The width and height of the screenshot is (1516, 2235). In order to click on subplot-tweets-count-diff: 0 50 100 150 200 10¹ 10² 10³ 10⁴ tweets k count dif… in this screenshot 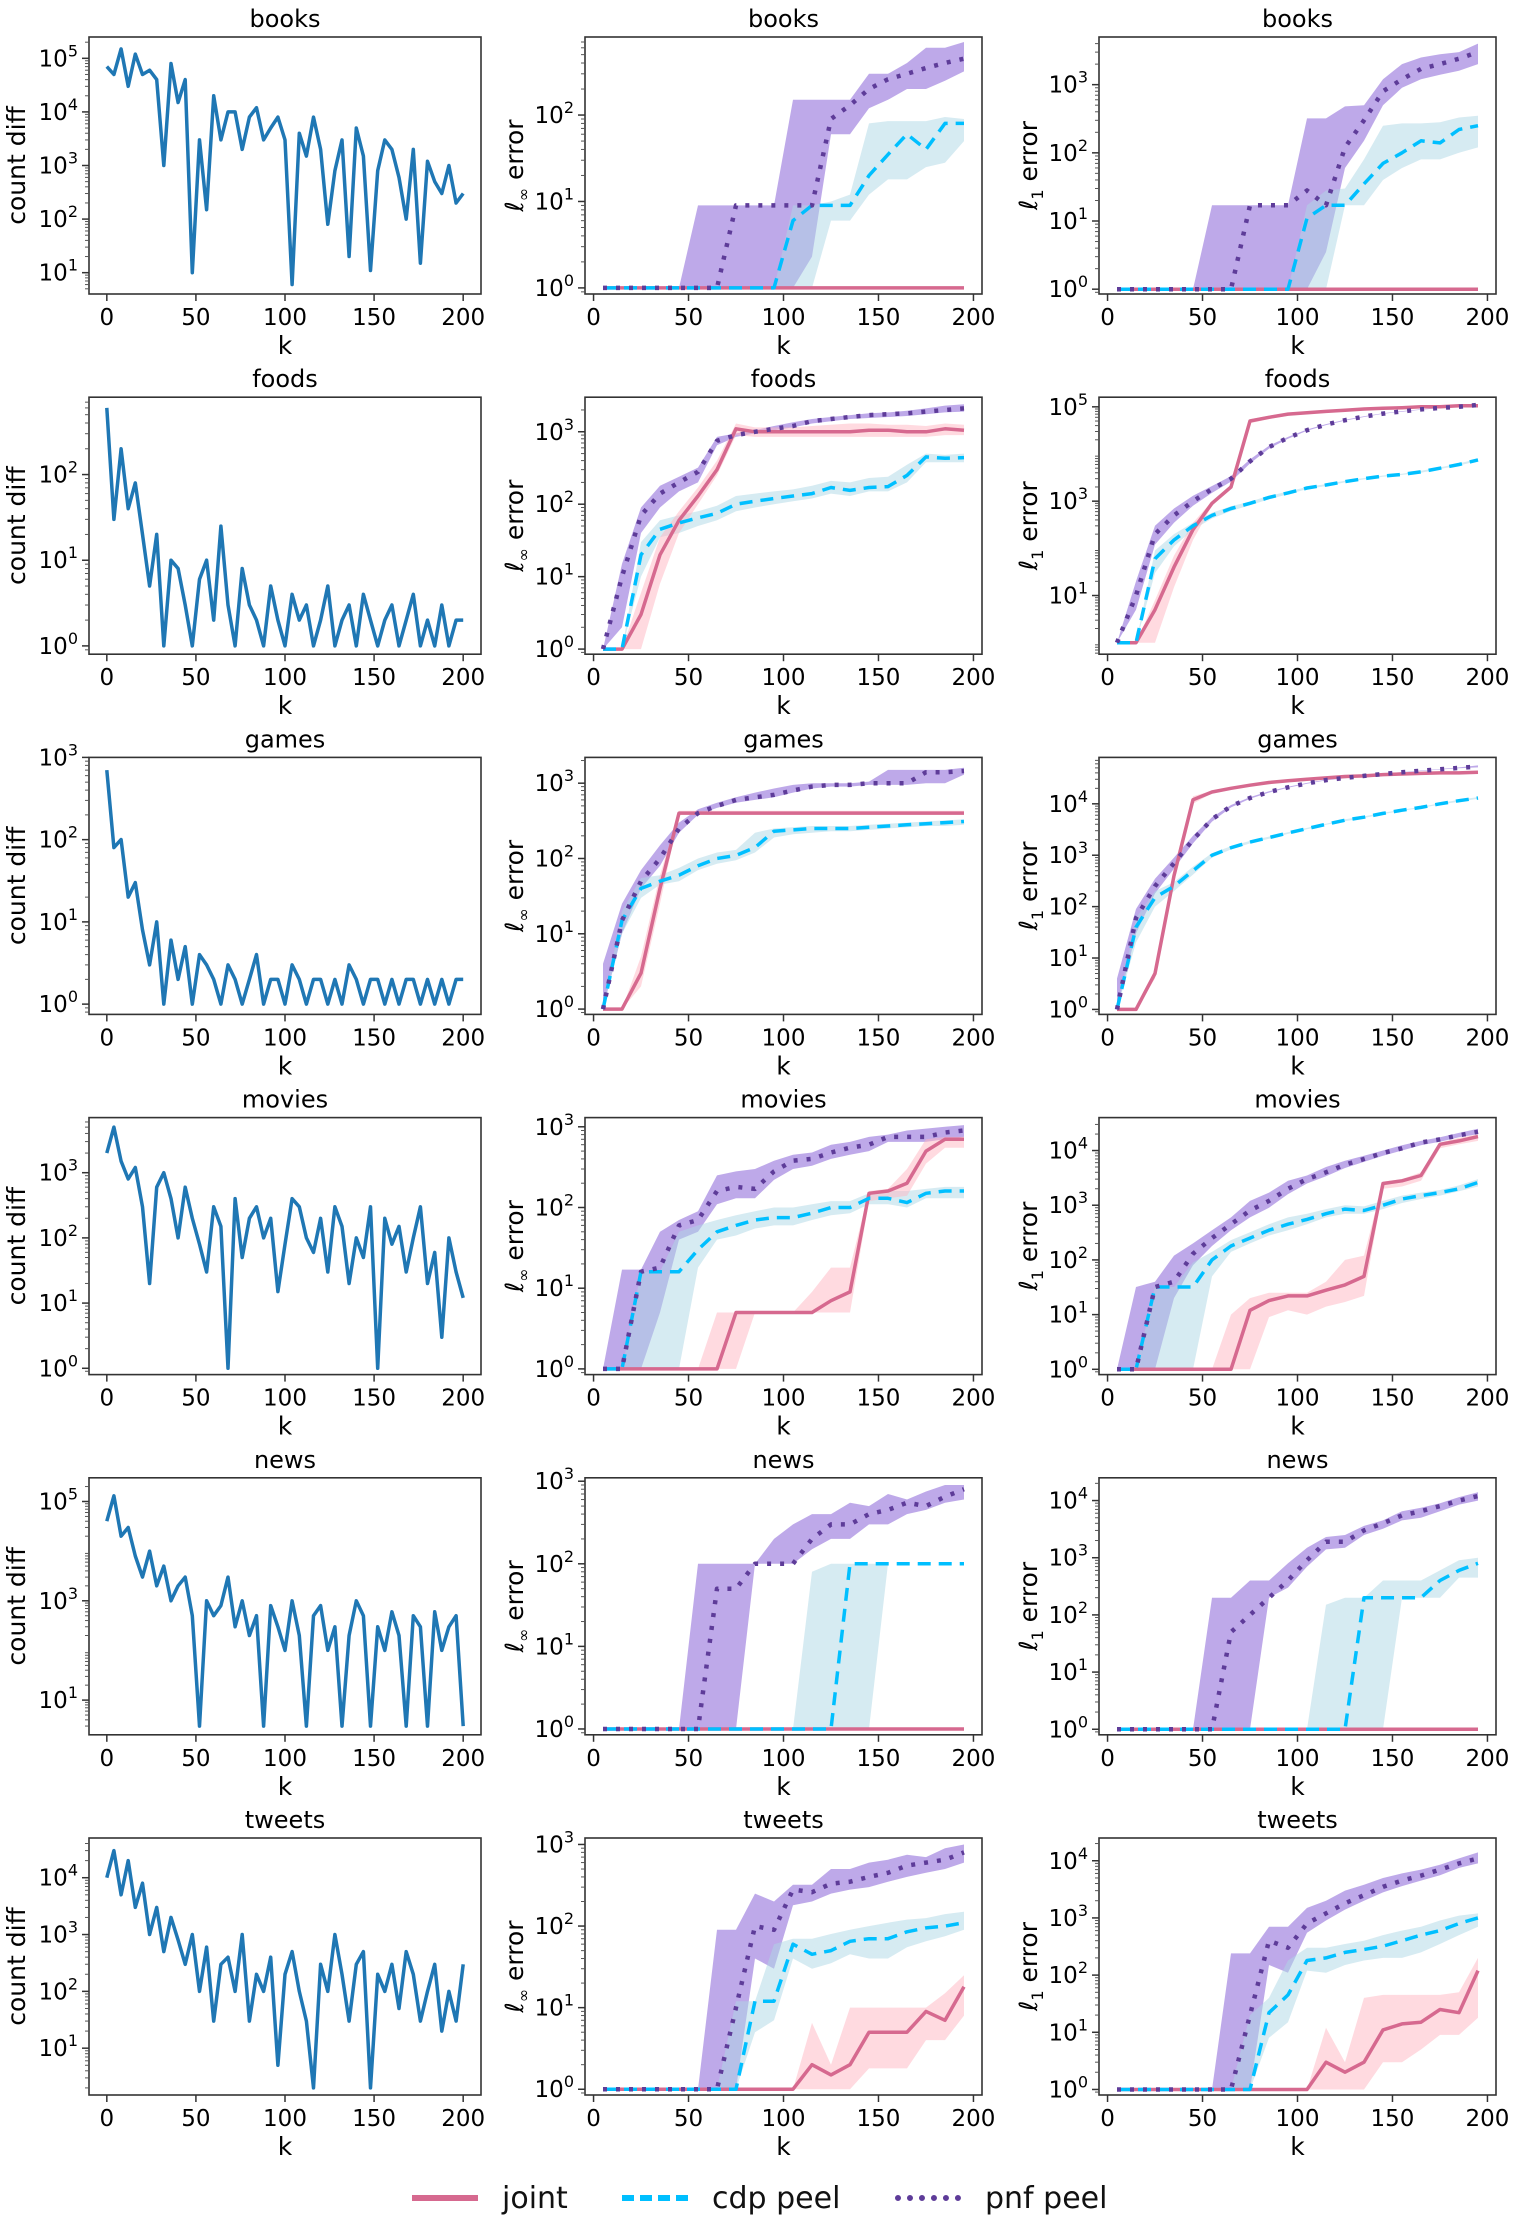, I will do `click(243, 1983)`.